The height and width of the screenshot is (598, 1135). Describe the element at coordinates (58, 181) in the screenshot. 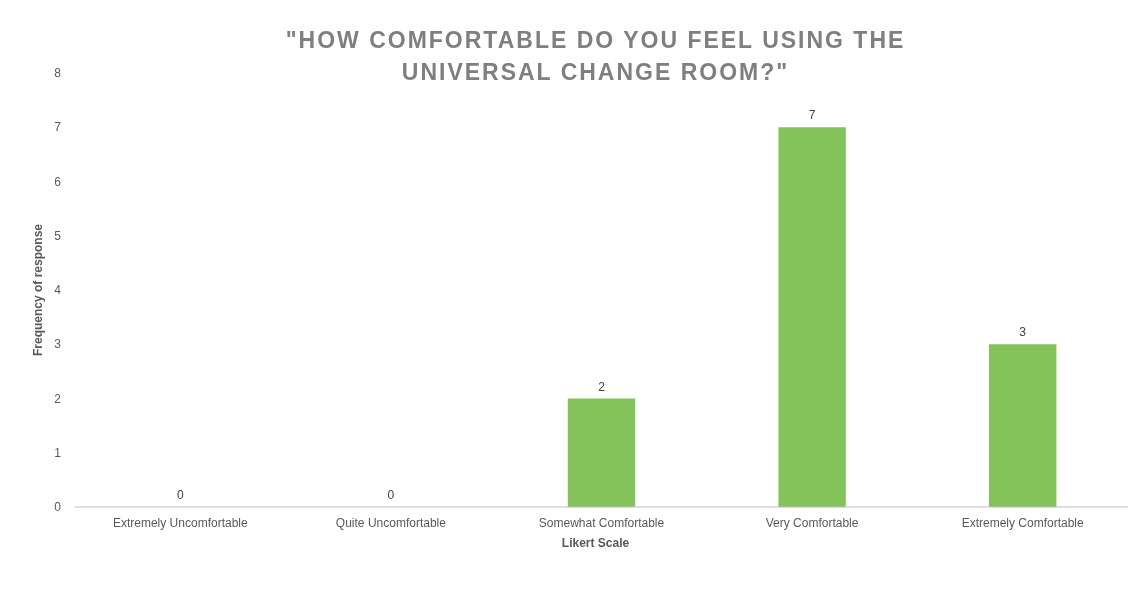

I see `y-tick-label: 6` at that location.